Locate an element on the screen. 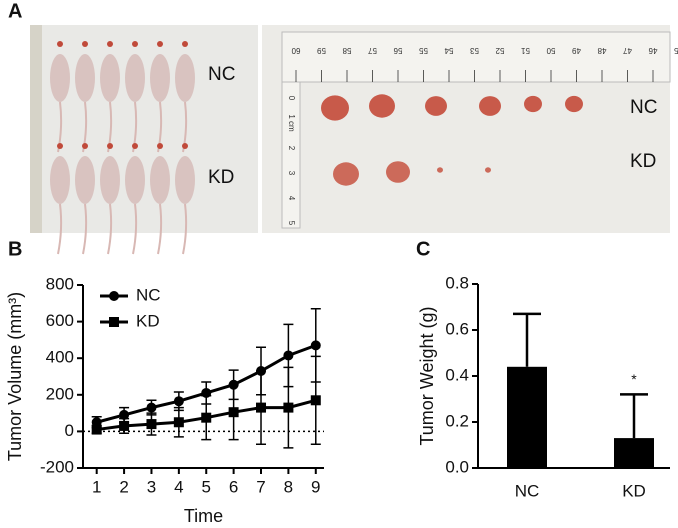  y-tick-label: 0.0 is located at coordinates (457, 466).